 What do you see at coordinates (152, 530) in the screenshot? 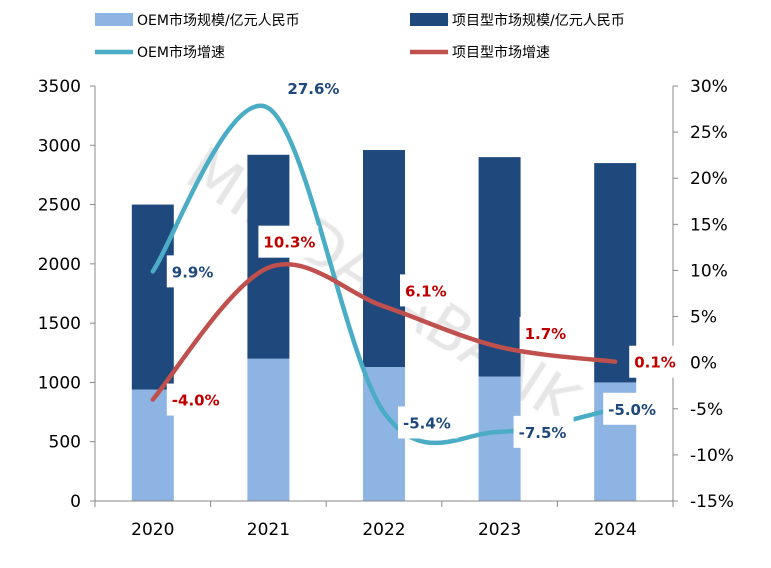
I see `x-tick-label: 2020` at bounding box center [152, 530].